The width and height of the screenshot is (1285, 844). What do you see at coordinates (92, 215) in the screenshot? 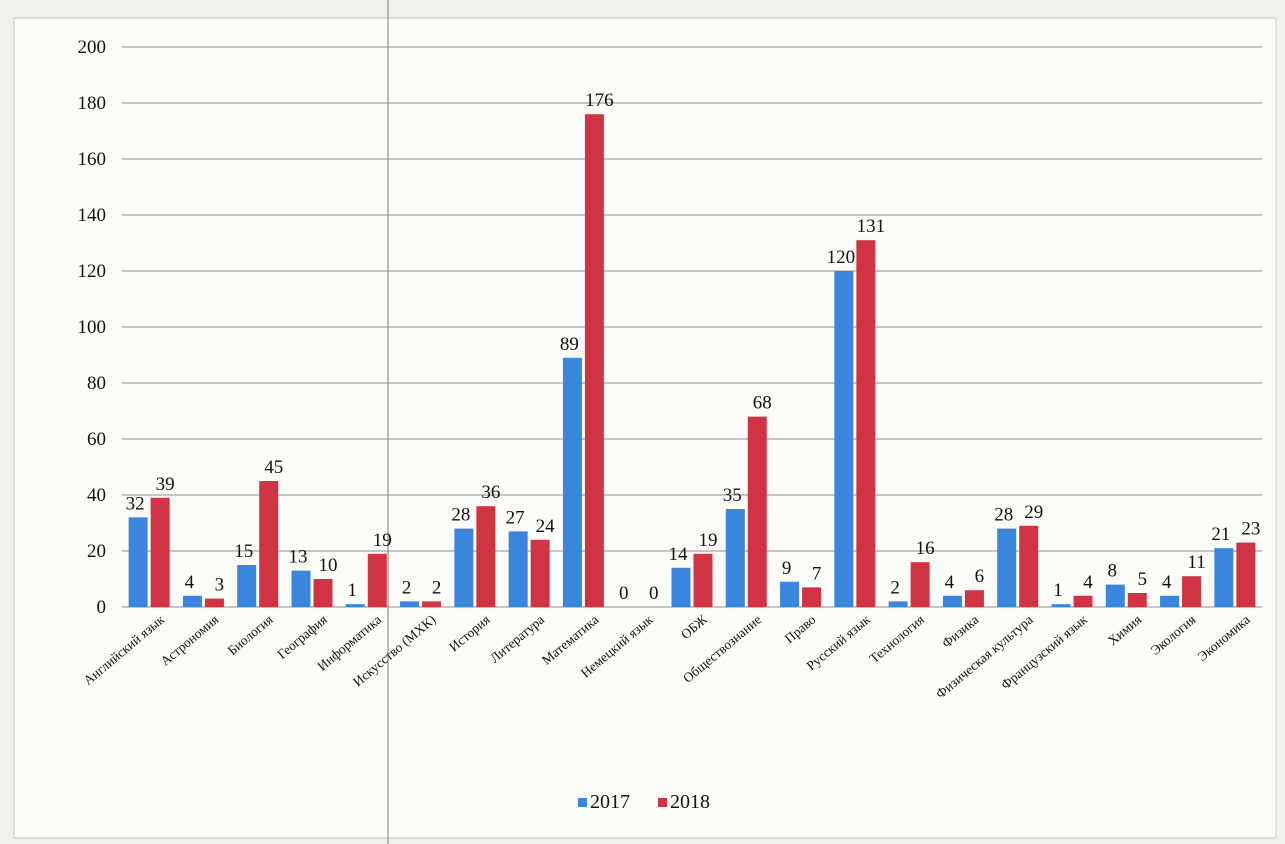
I see `y-tick-label: 140` at bounding box center [92, 215].